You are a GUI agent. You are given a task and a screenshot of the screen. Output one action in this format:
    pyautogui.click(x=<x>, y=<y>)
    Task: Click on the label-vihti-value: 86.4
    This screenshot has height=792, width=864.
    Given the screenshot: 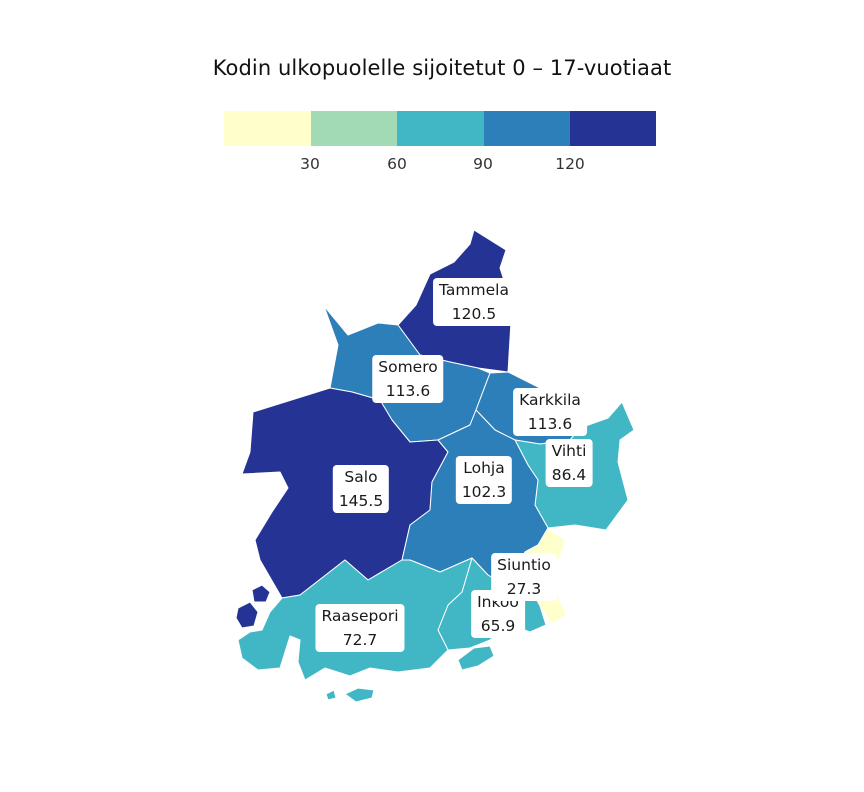 What is the action you would take?
    pyautogui.click(x=569, y=475)
    